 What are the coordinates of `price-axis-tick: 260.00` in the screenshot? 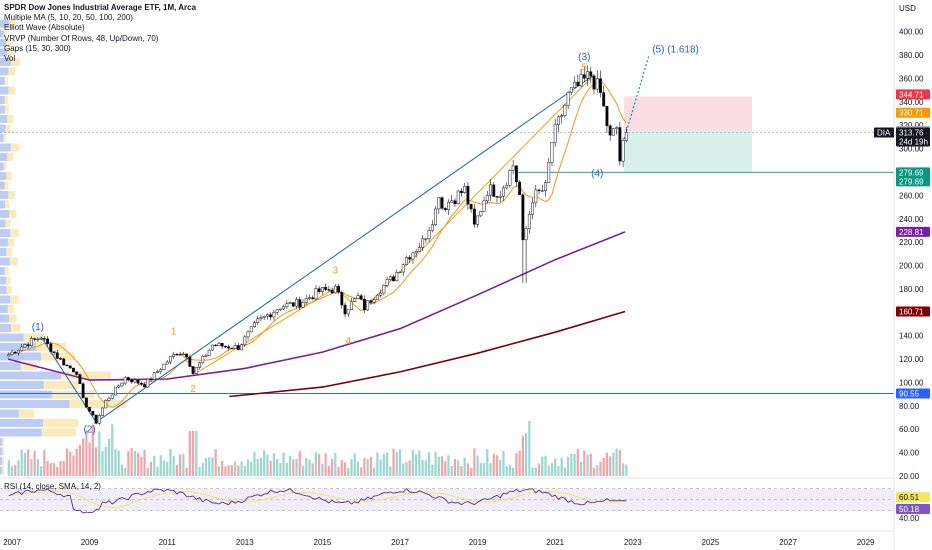 It's located at (911, 195).